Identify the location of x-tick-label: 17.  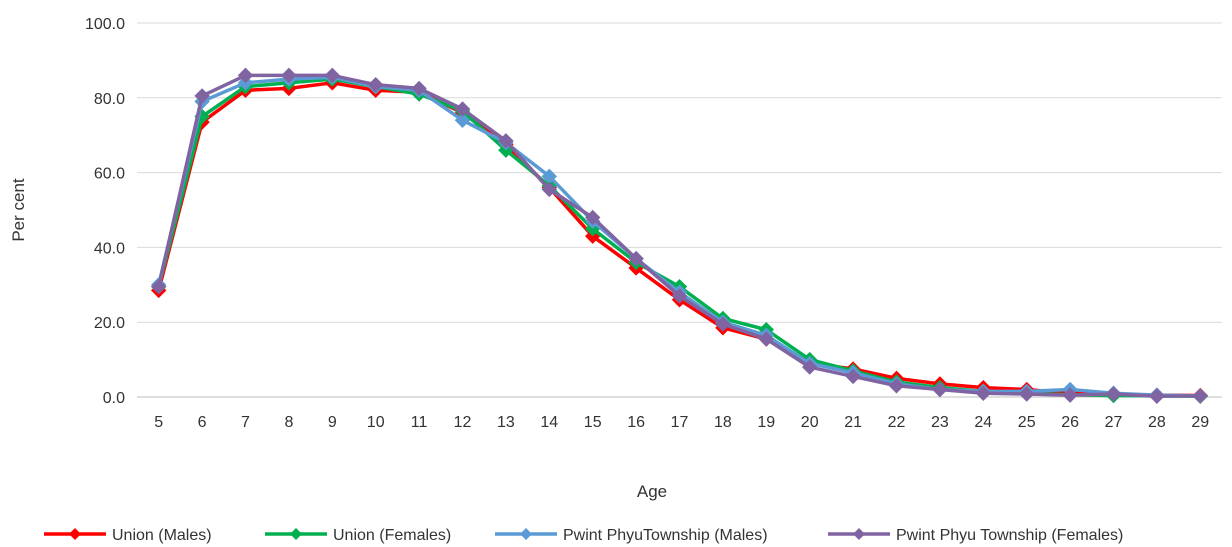
(680, 422).